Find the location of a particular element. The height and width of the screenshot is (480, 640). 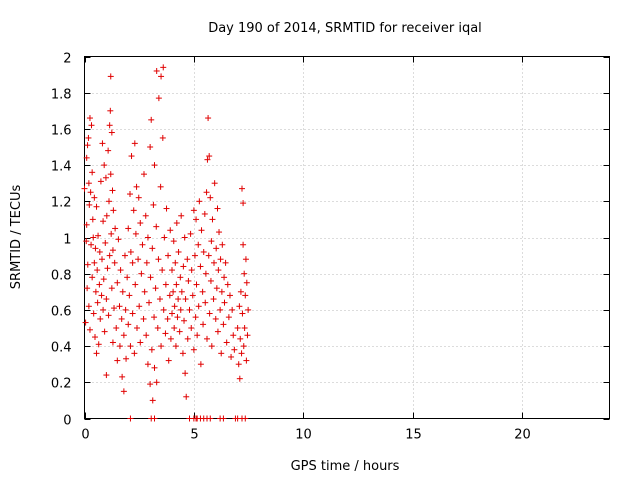

y-tick-label: 0.8 is located at coordinates (61, 276).